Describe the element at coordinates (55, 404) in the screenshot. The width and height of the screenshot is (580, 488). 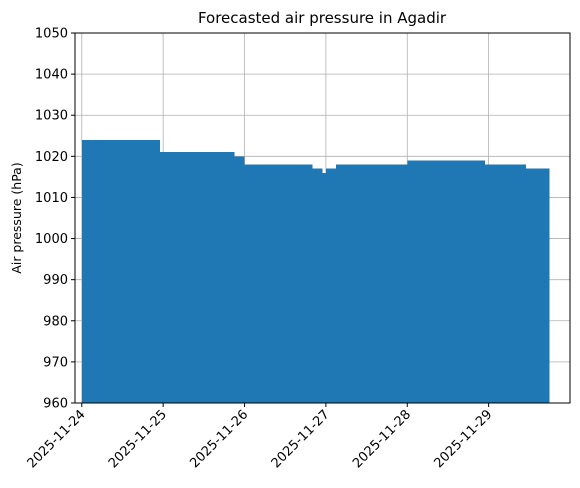
I see `y-tick-label: 960` at that location.